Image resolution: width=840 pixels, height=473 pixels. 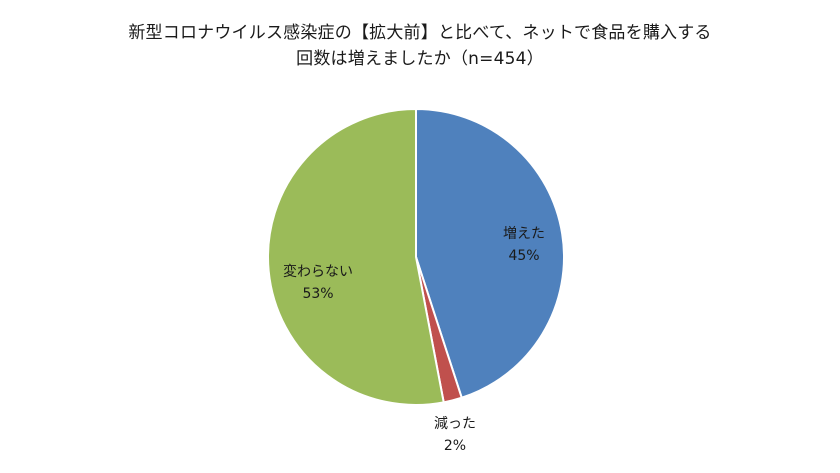 What do you see at coordinates (524, 234) in the screenshot?
I see `slice-increased-label: 増えた` at bounding box center [524, 234].